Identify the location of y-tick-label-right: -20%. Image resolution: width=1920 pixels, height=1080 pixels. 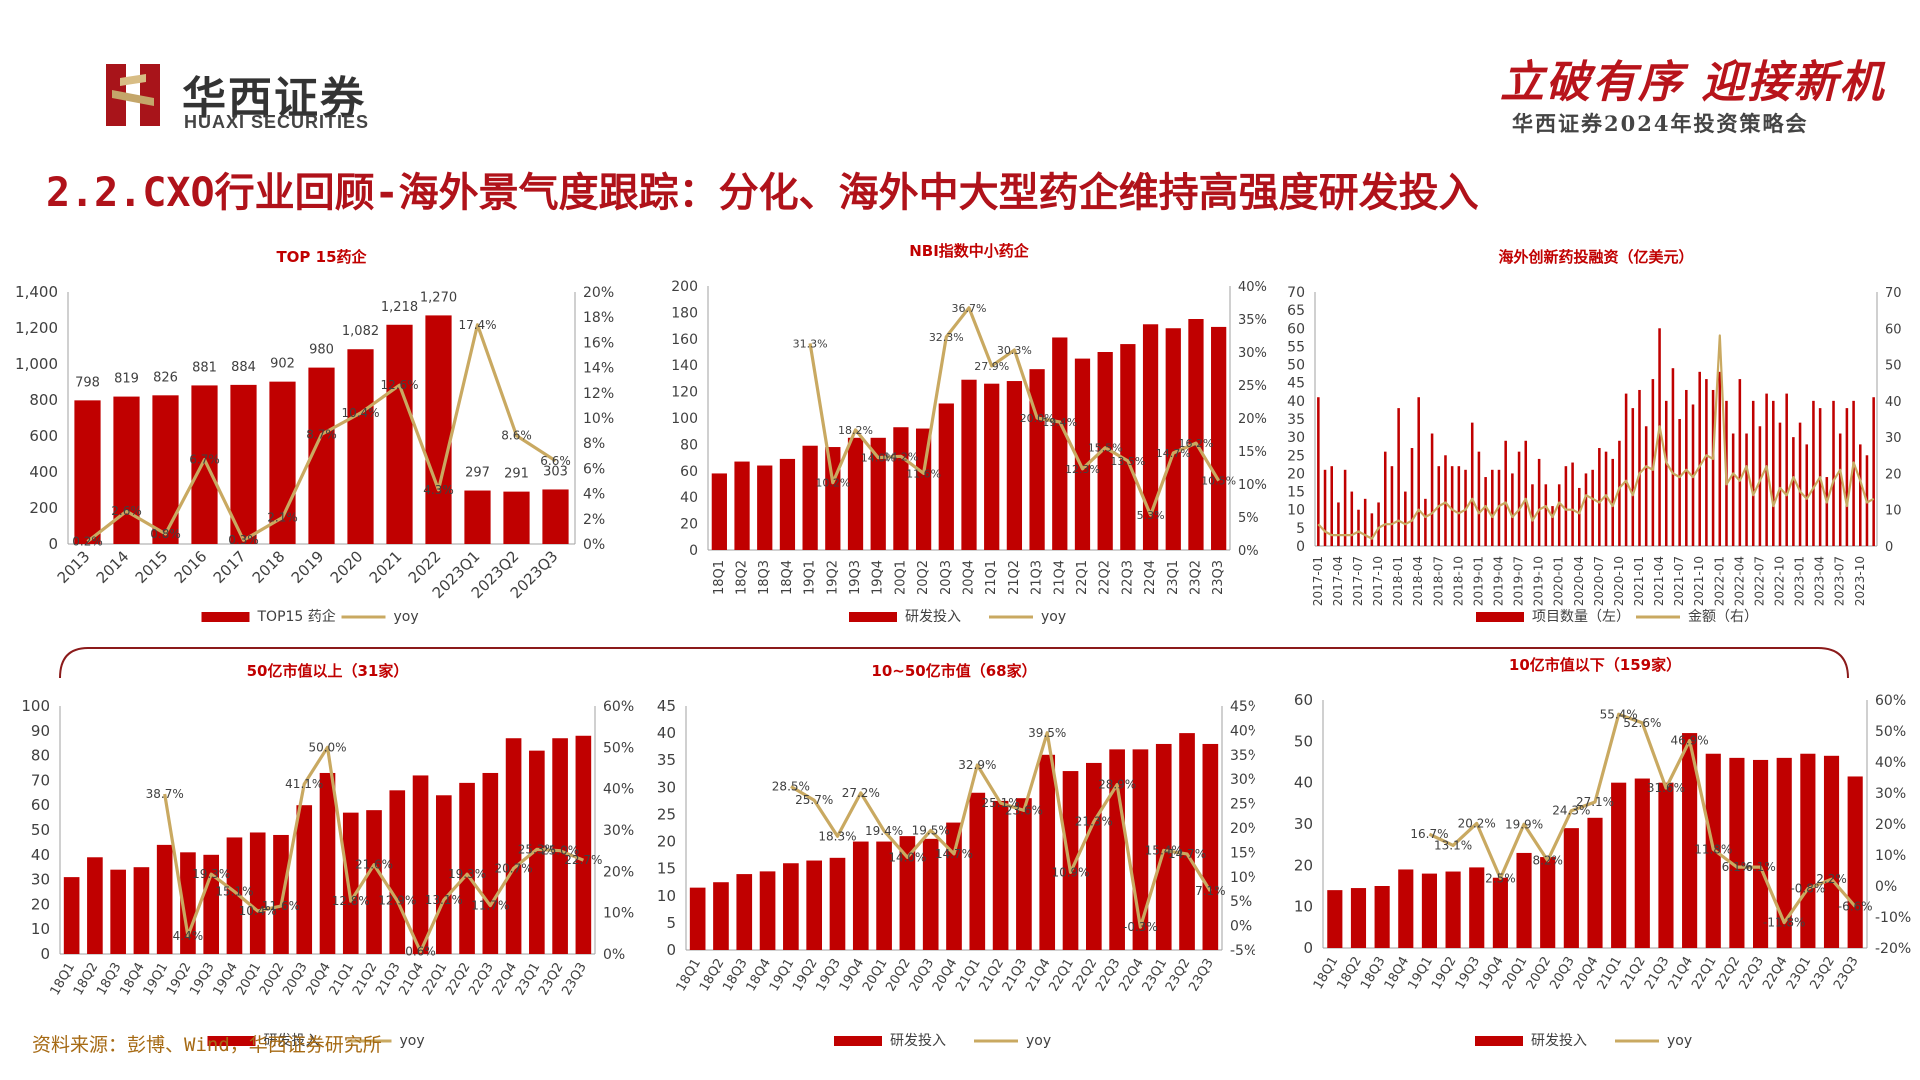
(1893, 949).